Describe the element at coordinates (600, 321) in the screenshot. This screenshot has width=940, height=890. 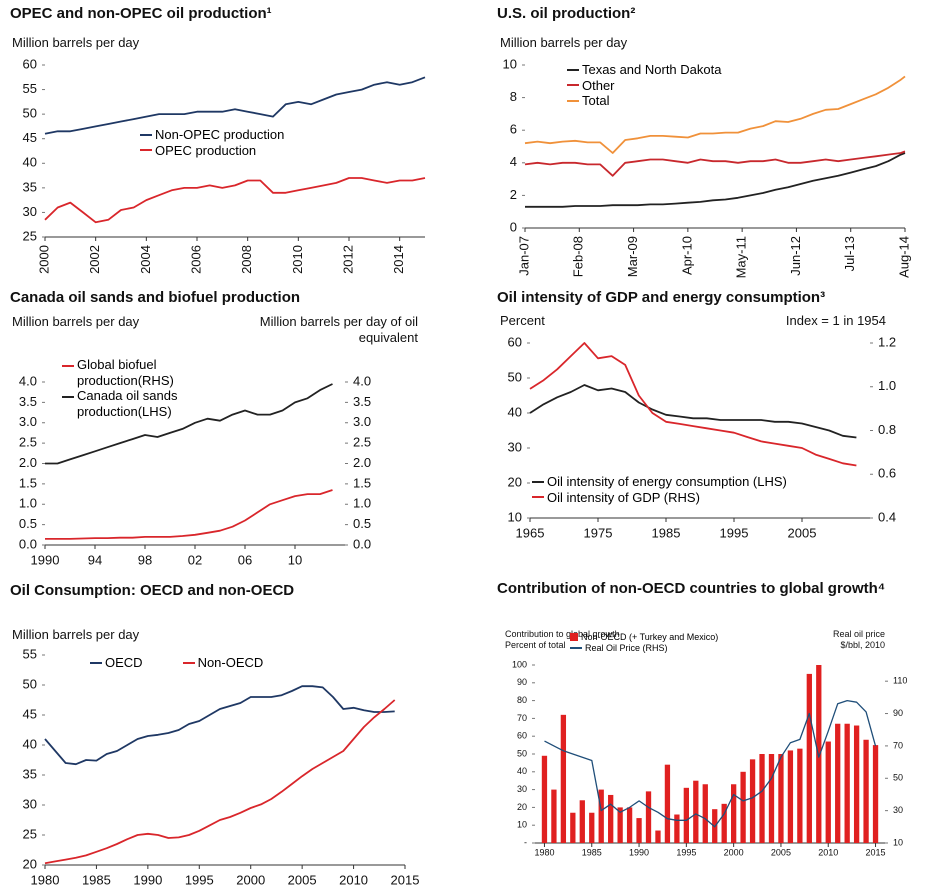
I see `axis-label: Percent` at that location.